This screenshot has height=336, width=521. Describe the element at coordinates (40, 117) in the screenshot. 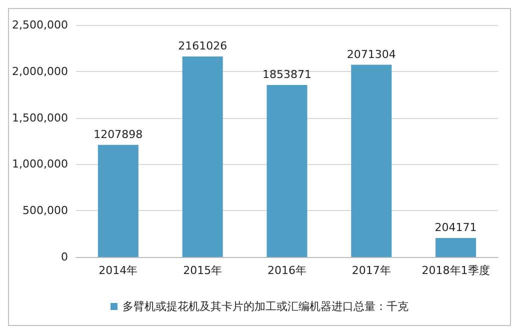

I see `y-tick-label: 1,500,000` at that location.